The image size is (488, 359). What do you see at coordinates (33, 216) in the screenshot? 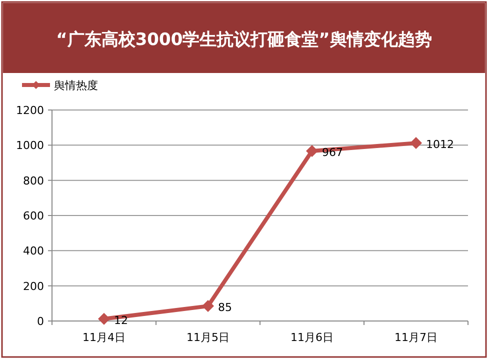
I see `y-tick-label: 600` at bounding box center [33, 216].